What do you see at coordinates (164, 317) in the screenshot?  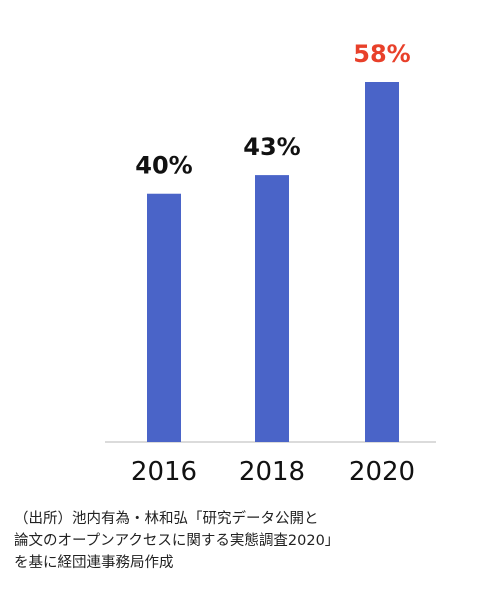 I see `bar-2016` at bounding box center [164, 317].